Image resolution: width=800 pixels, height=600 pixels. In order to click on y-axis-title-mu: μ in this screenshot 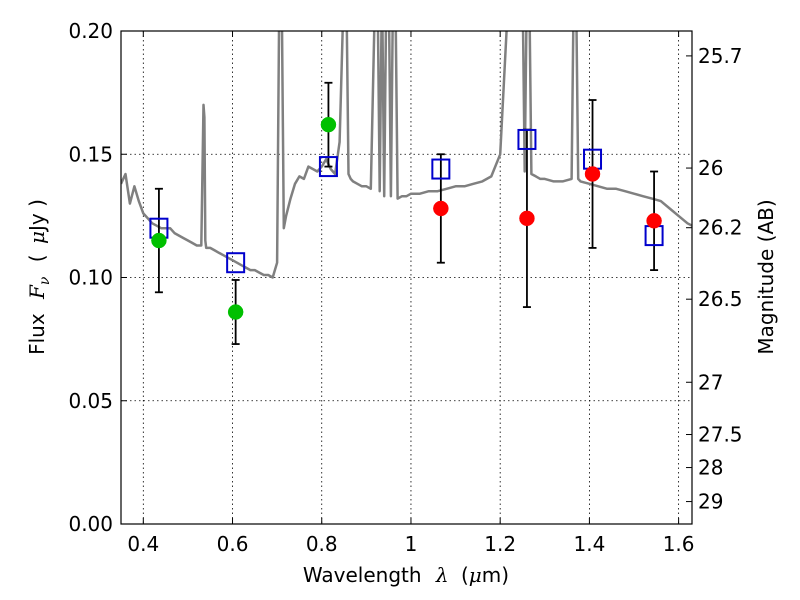, I will do `click(37, 237)`.